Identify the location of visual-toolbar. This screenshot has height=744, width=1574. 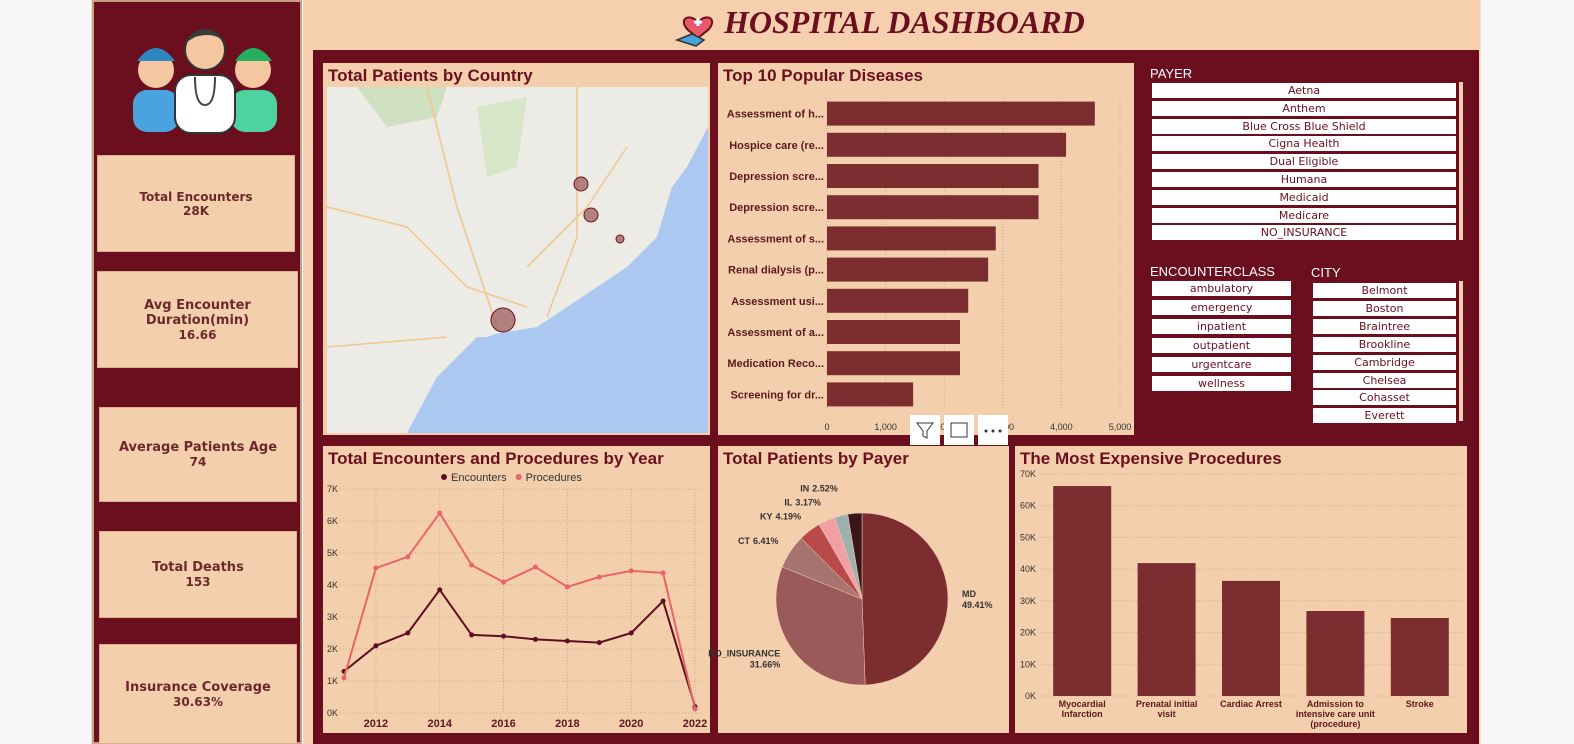
(959, 430).